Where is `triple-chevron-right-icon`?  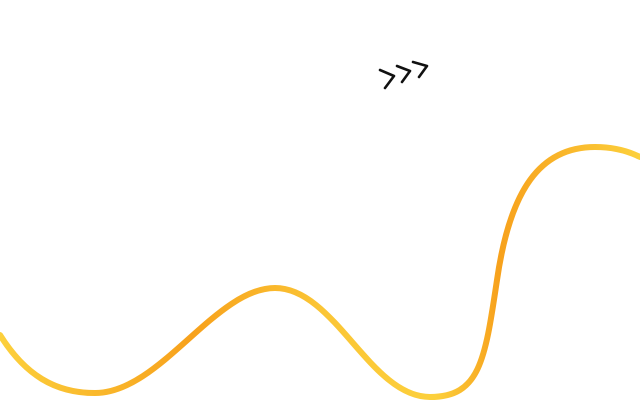 triple-chevron-right-icon is located at coordinates (403, 75).